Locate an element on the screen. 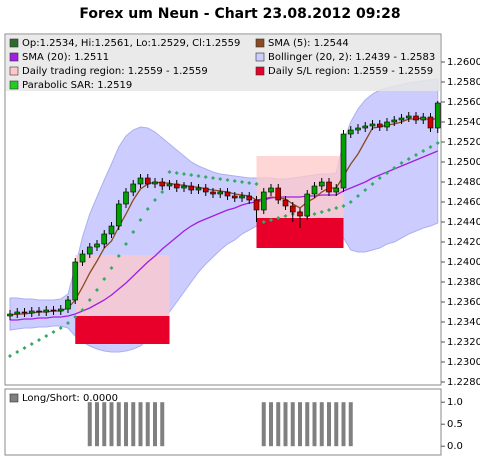 This screenshot has width=480, height=457. legend-label: SMA (20): 1.2511 is located at coordinates (65, 57).